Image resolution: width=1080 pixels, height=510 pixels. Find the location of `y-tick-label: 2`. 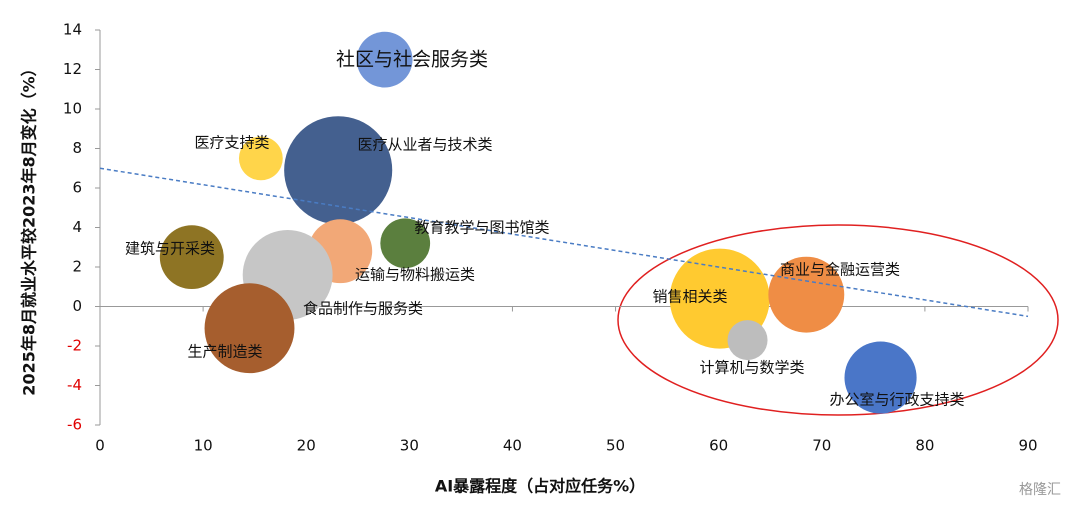

y-tick-label: 2 is located at coordinates (77, 267).